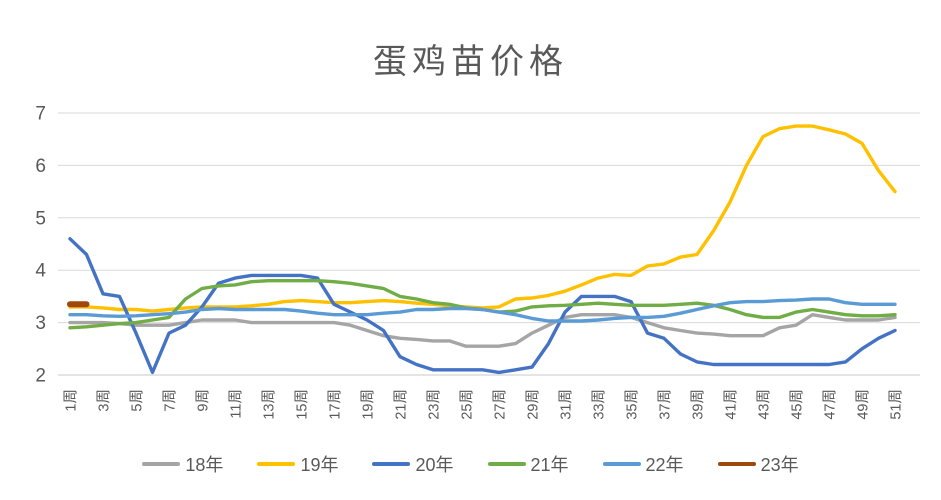 This screenshot has height=500, width=941. Describe the element at coordinates (470, 62) in the screenshot. I see `chart-title: 蛋鸡苗价格` at that location.